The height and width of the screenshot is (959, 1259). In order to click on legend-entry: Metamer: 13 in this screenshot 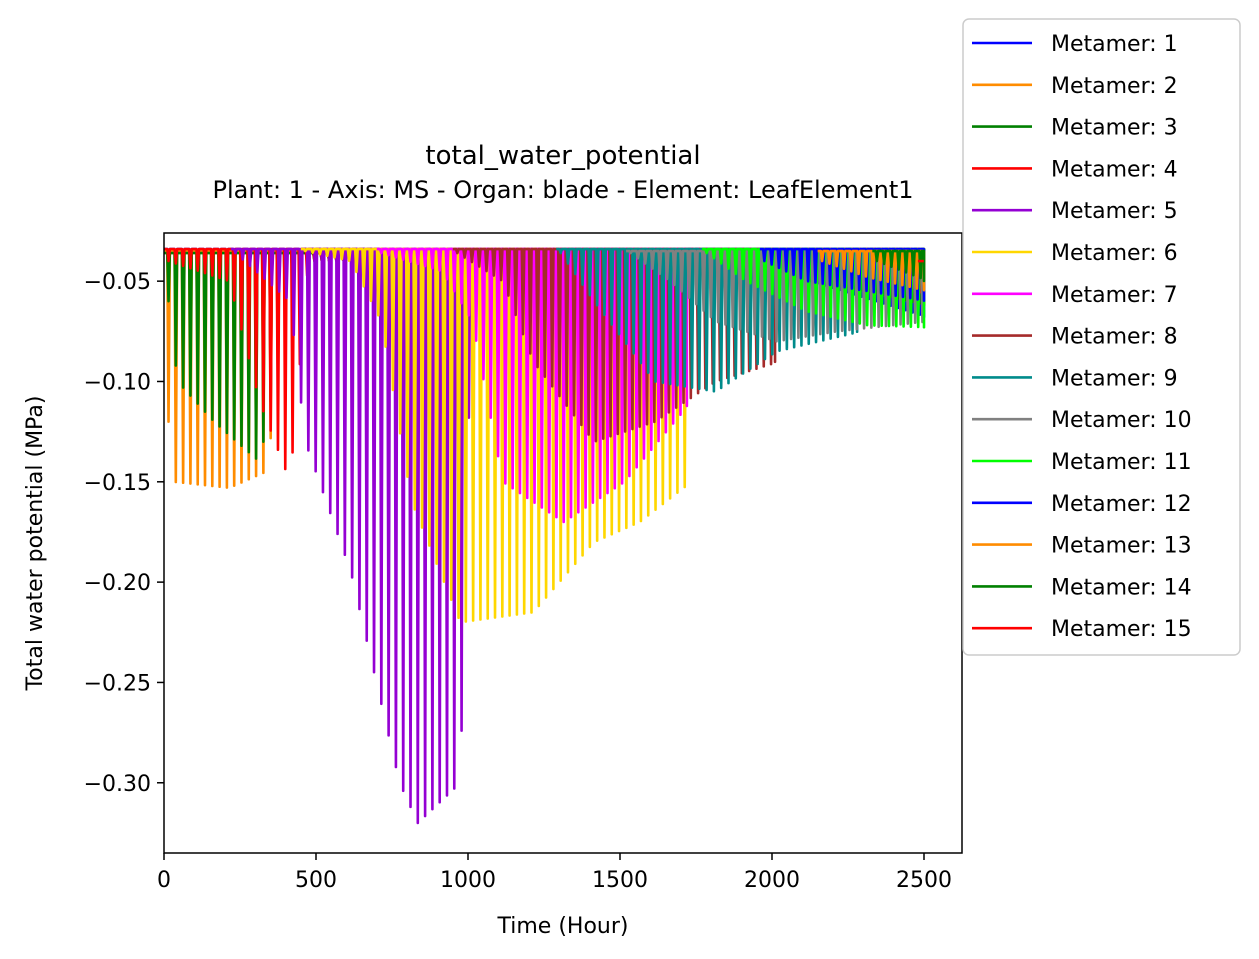, I will do `click(1121, 546)`.